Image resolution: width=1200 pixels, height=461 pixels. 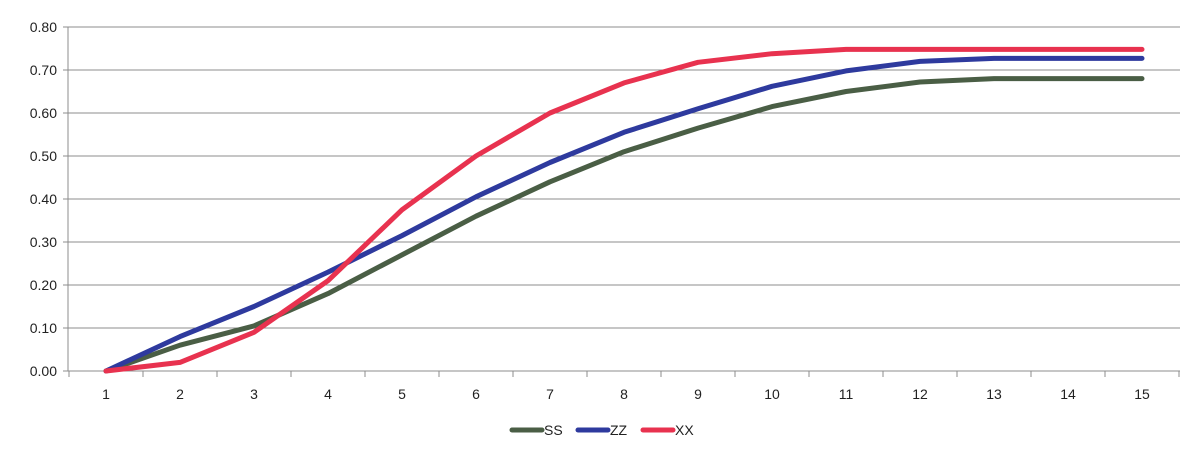 What do you see at coordinates (43, 328) in the screenshot?
I see `y-tick-label: 0.10` at bounding box center [43, 328].